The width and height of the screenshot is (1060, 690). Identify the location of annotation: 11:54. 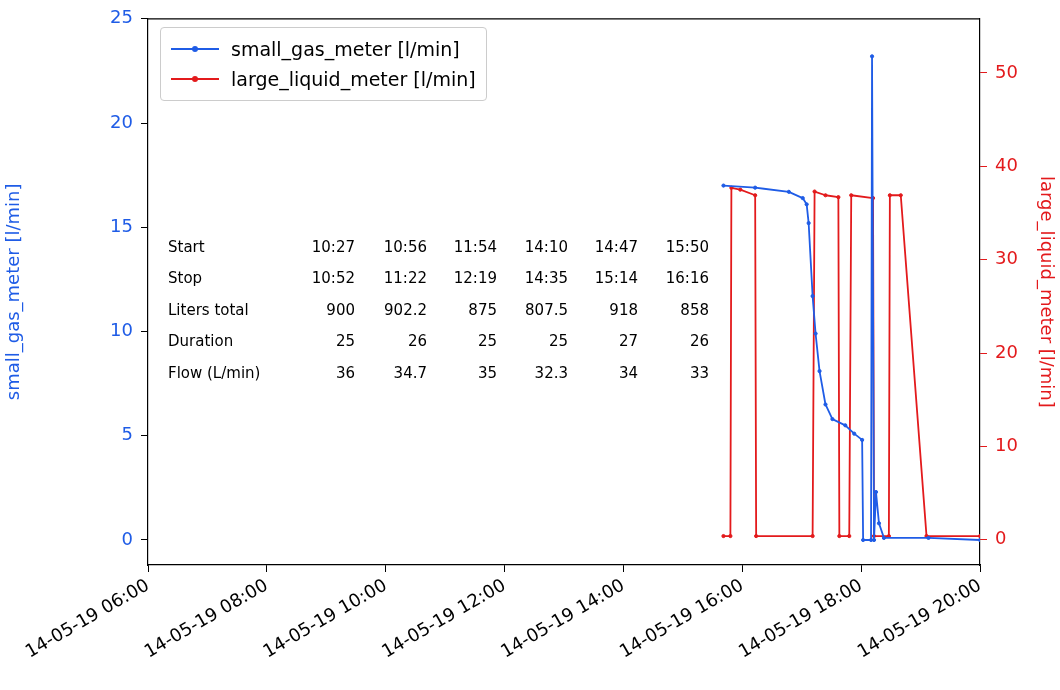
(475, 246).